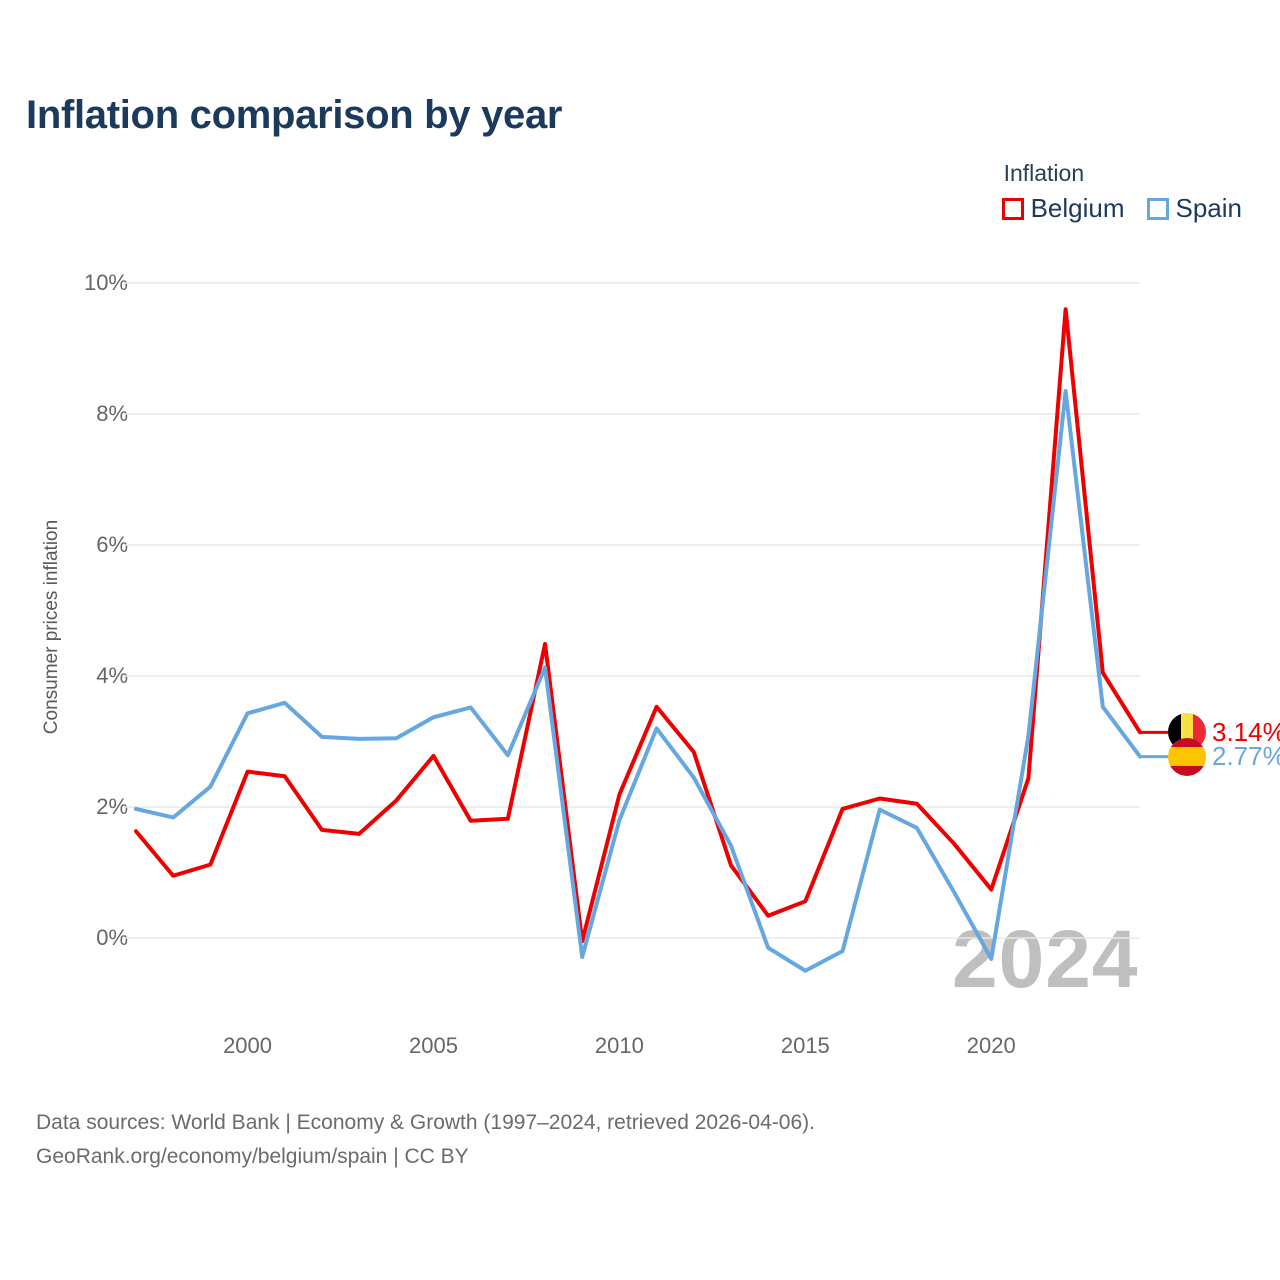 Image resolution: width=1280 pixels, height=1280 pixels. Describe the element at coordinates (1045, 959) in the screenshot. I see `year-watermark: 2024` at that location.